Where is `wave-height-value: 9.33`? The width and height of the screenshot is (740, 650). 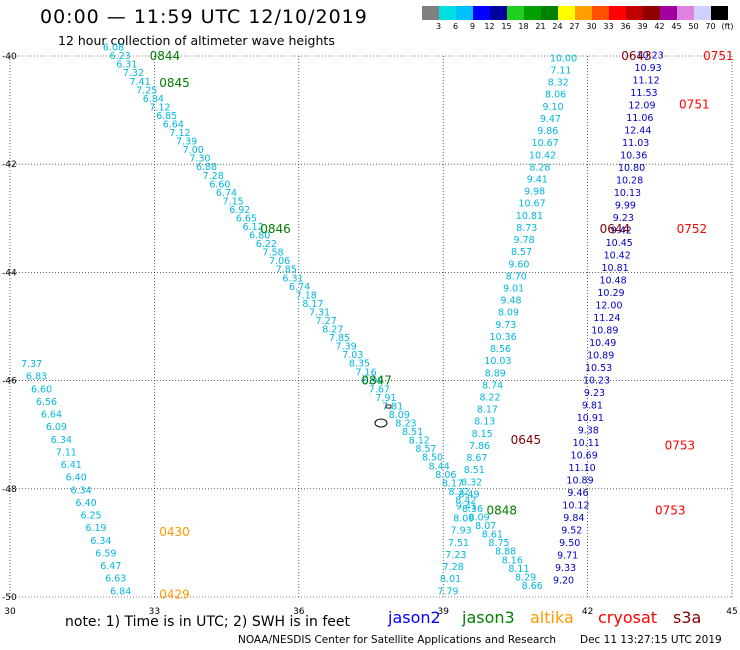
wave-height-value: 9.33 is located at coordinates (565, 568).